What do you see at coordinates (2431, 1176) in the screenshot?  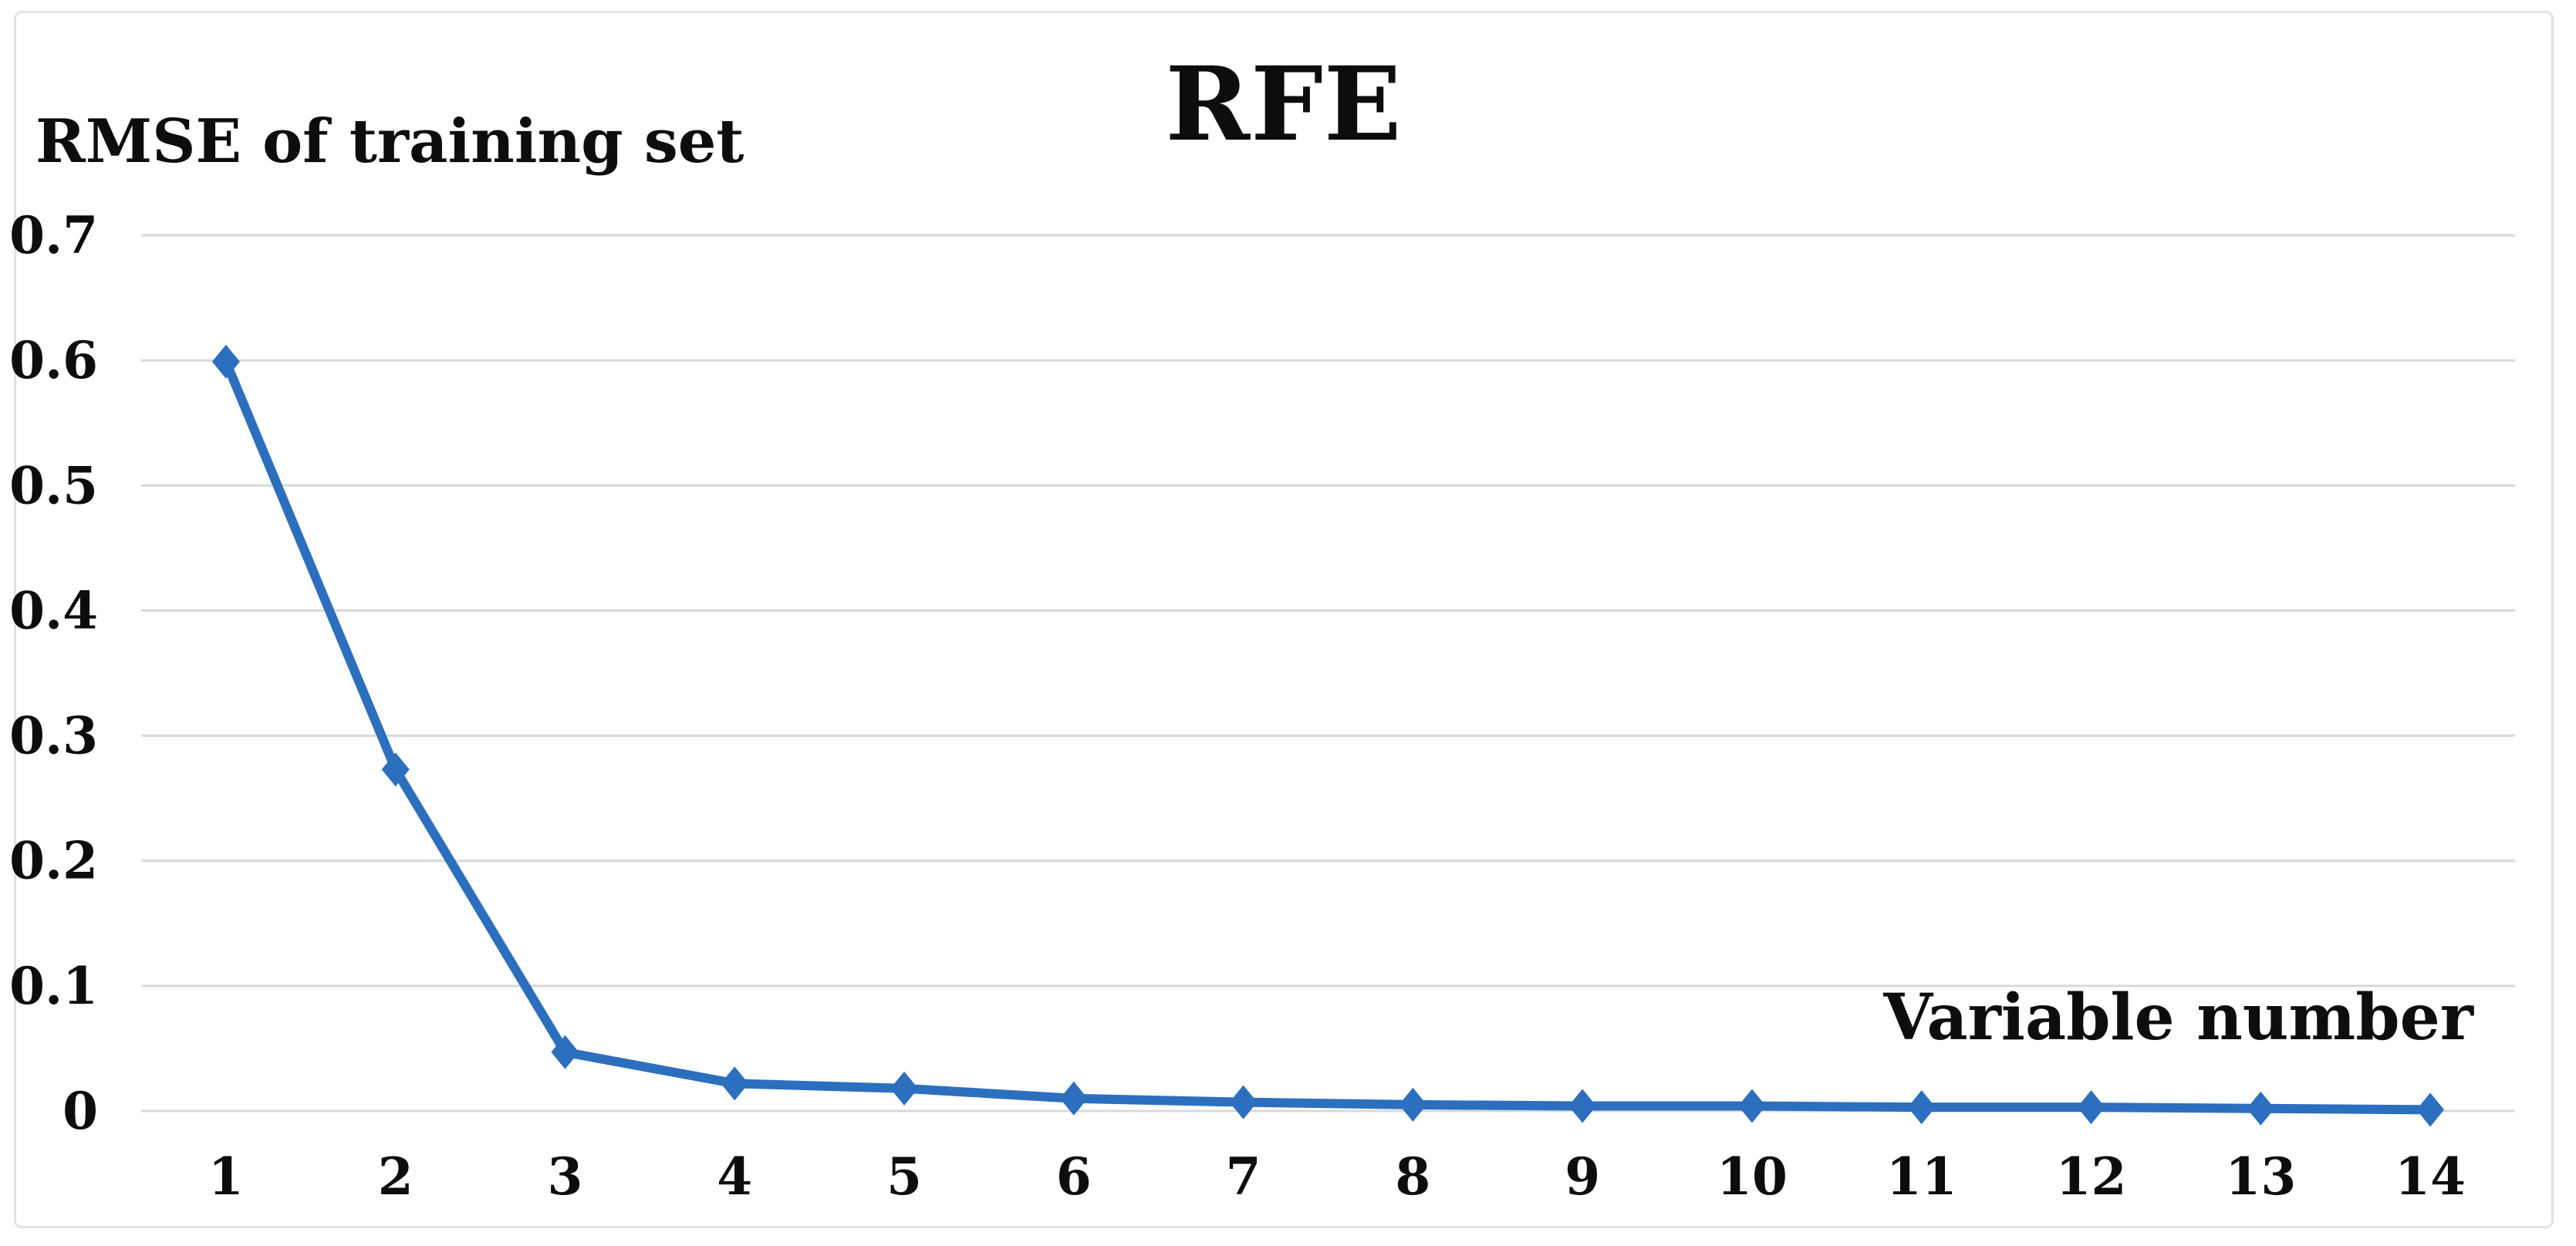 I see `x-tick-label: 14` at bounding box center [2431, 1176].